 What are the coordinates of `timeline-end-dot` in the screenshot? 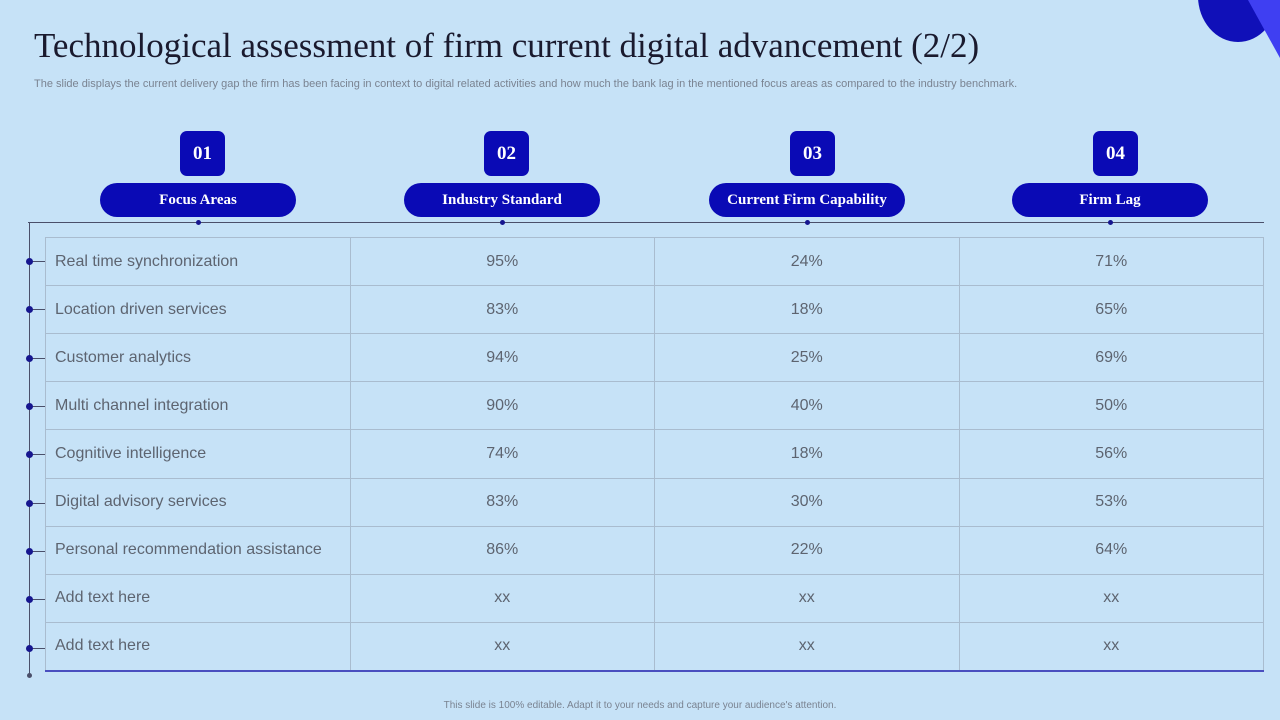 It's located at (29, 675).